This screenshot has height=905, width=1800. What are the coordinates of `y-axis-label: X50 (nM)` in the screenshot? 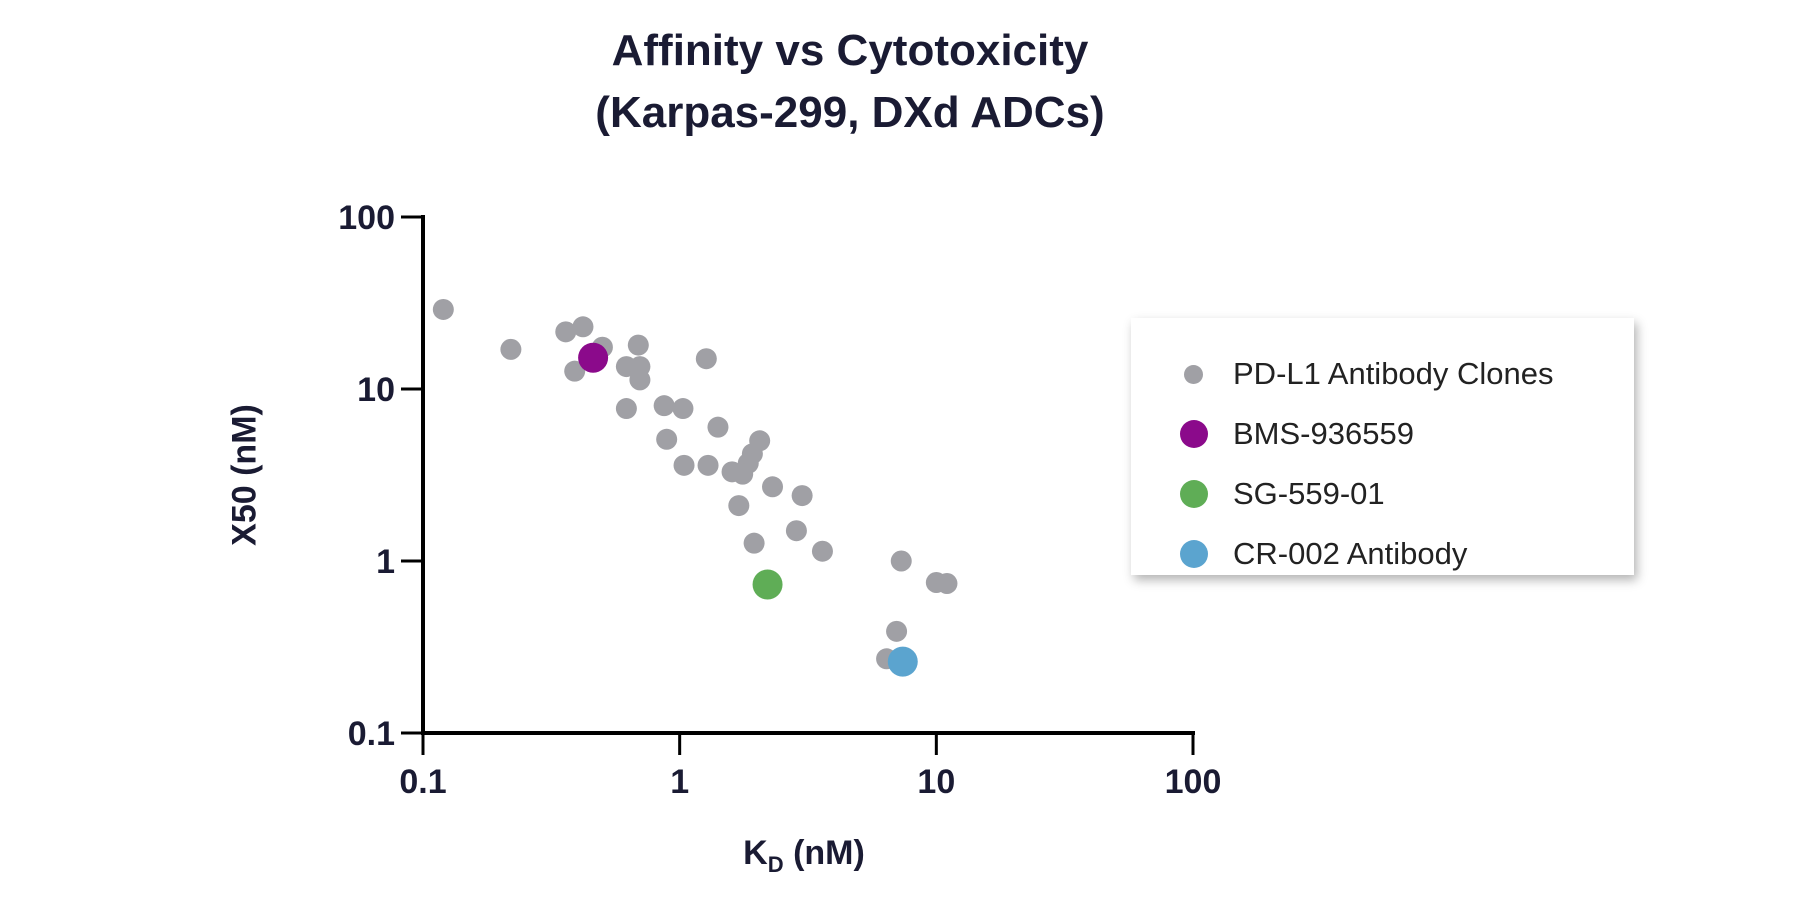 It's located at (244, 475).